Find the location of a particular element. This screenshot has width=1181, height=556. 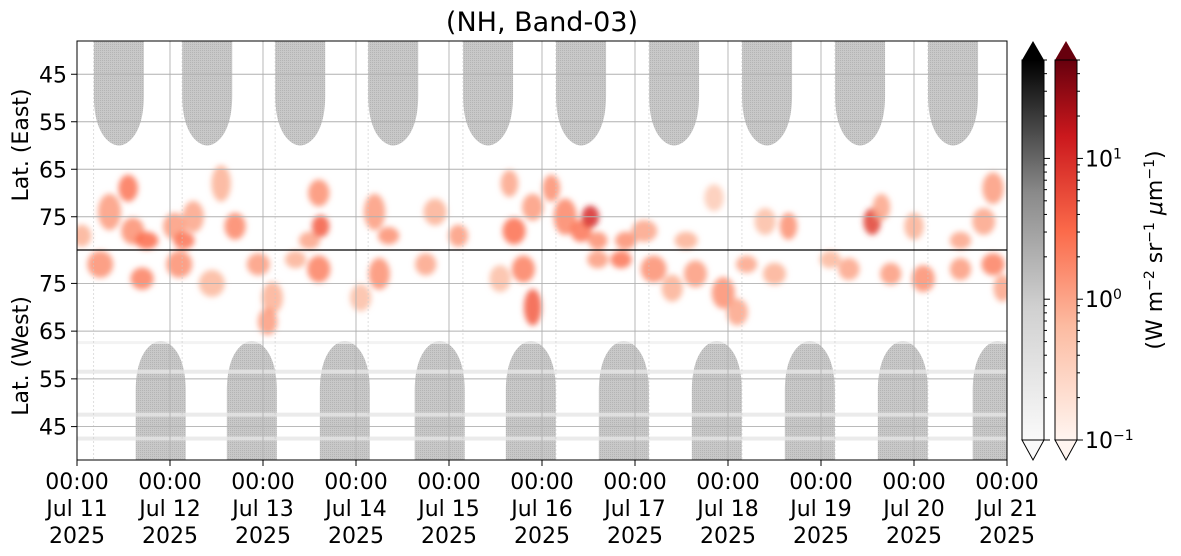

colorbar-tick-label: 10¹ is located at coordinates (1103, 159).